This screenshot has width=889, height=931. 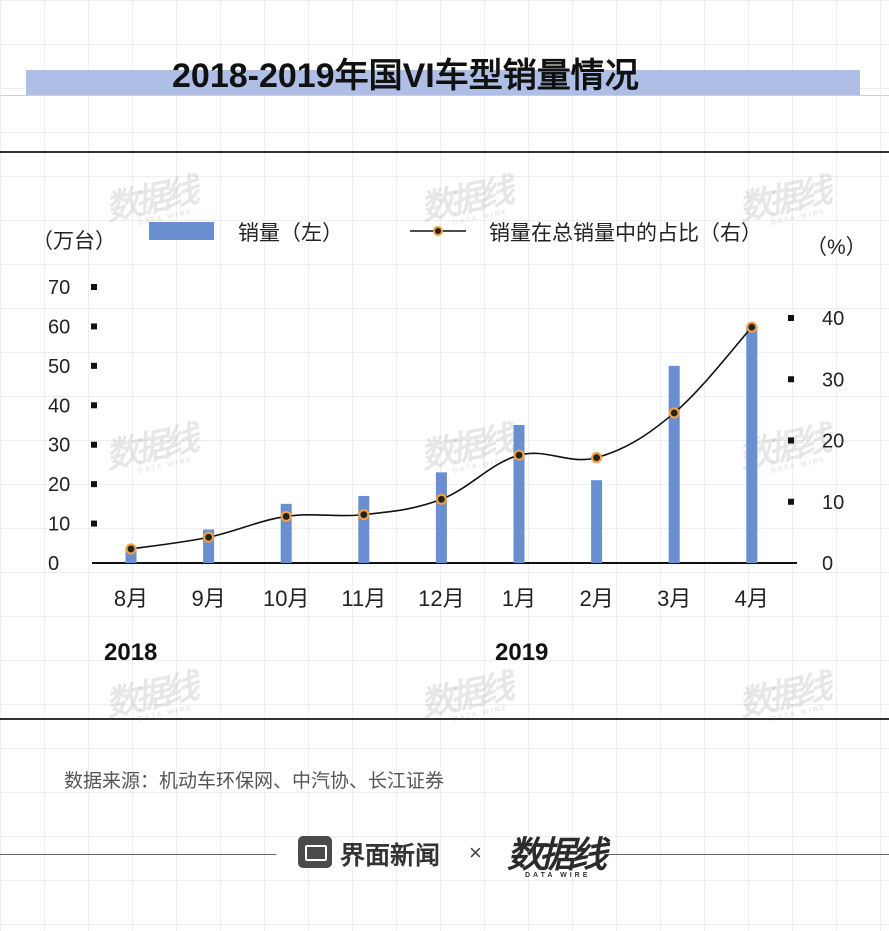 I want to click on y-right-tick-label: 10, so click(x=833, y=503).